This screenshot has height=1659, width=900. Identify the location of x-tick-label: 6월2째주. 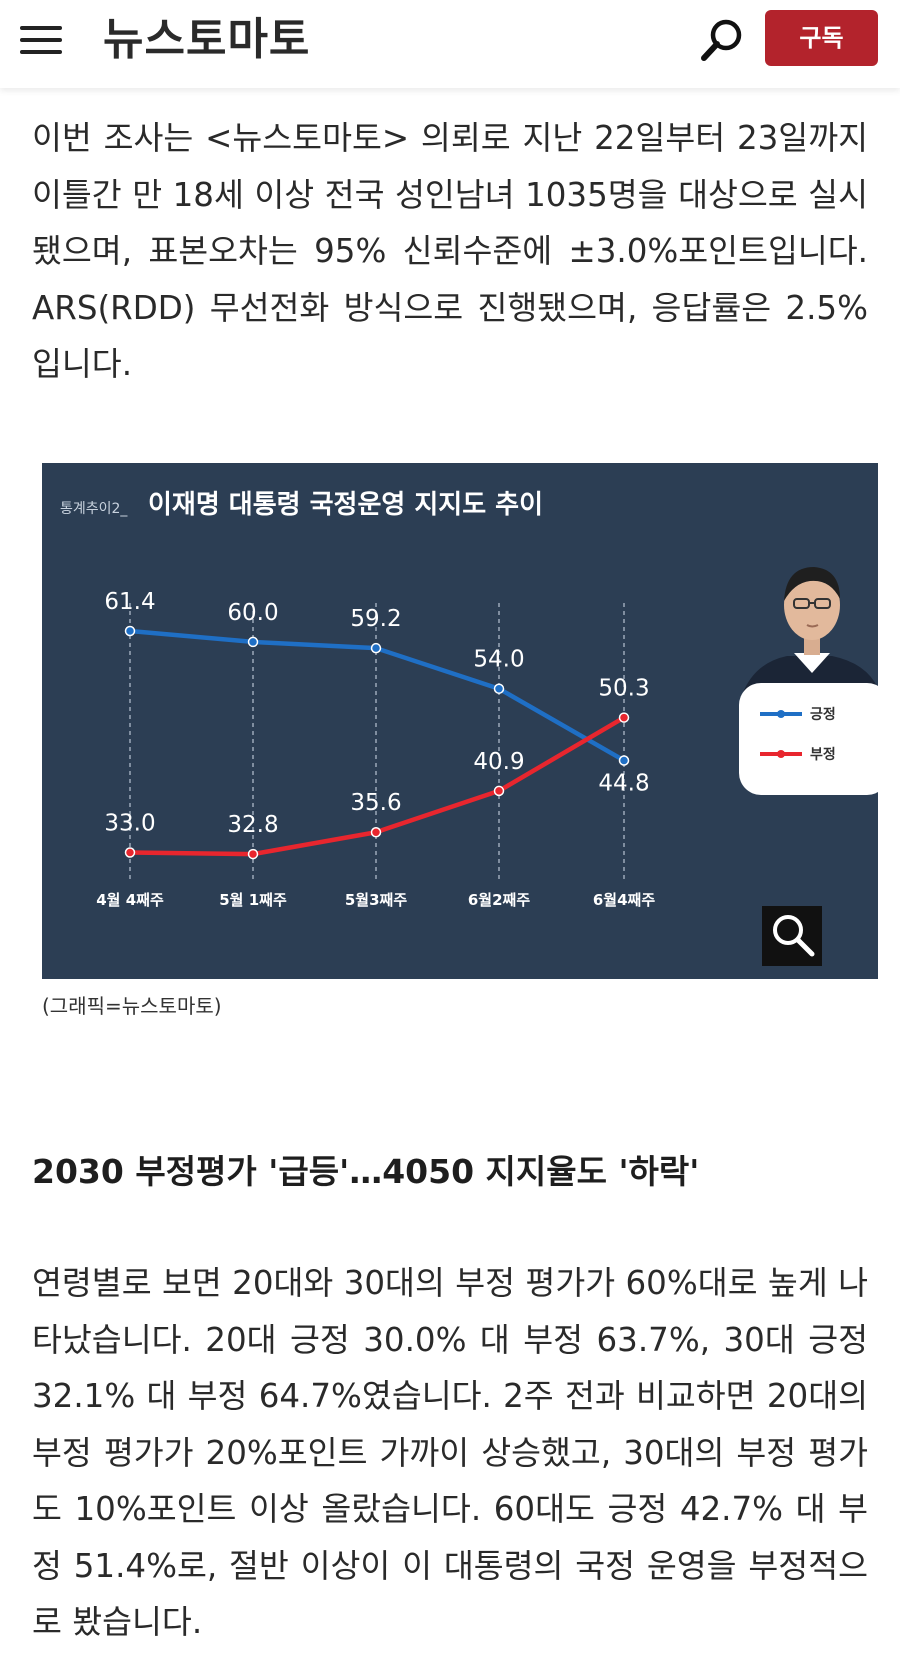
(499, 900).